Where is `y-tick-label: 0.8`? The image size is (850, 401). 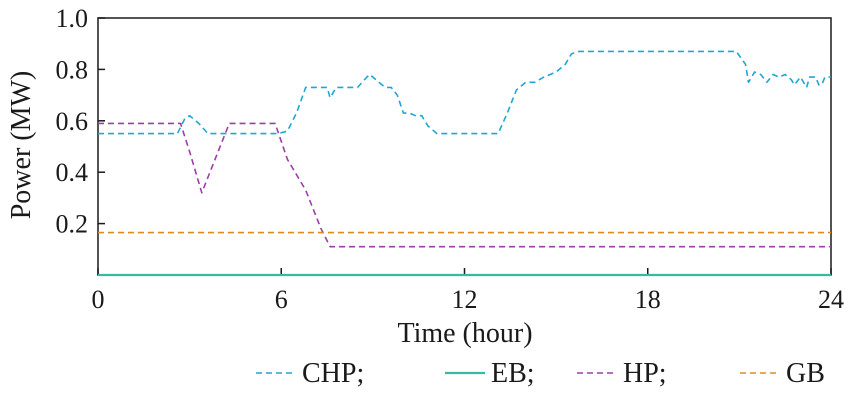 y-tick-label: 0.8 is located at coordinates (72, 69).